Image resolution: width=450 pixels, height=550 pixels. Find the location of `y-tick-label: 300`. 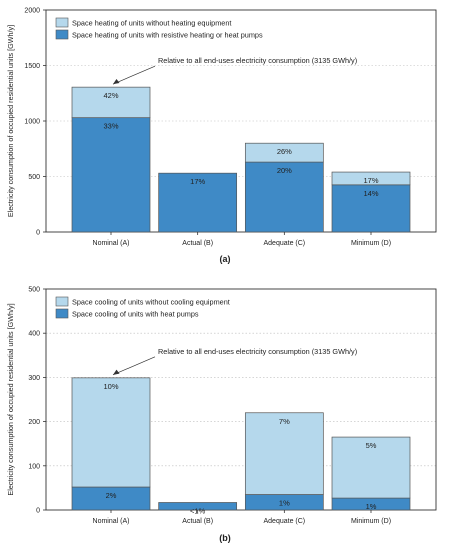

y-tick-label: 300 is located at coordinates (34, 378).